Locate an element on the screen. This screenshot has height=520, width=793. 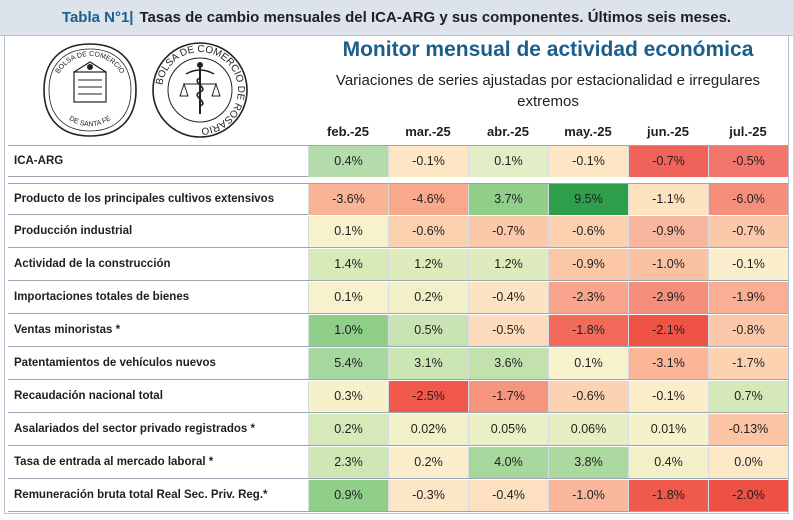
table-number: Tabla N°1 is located at coordinates (95, 17).